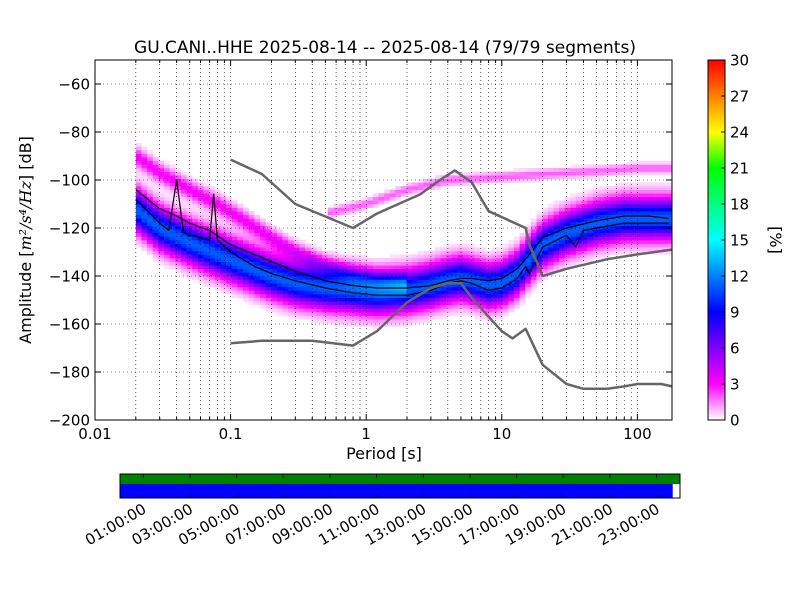 This screenshot has width=800, height=600. Describe the element at coordinates (739, 277) in the screenshot. I see `colorbar-tick-label: 12` at that location.